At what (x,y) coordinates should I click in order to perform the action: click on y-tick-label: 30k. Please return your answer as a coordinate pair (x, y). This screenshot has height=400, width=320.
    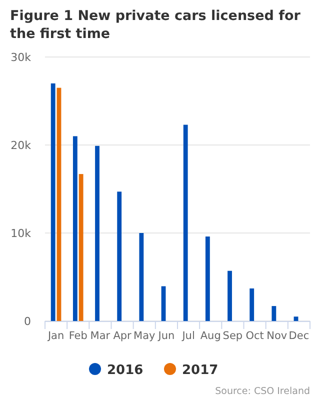
    Looking at the image, I should click on (21, 57).